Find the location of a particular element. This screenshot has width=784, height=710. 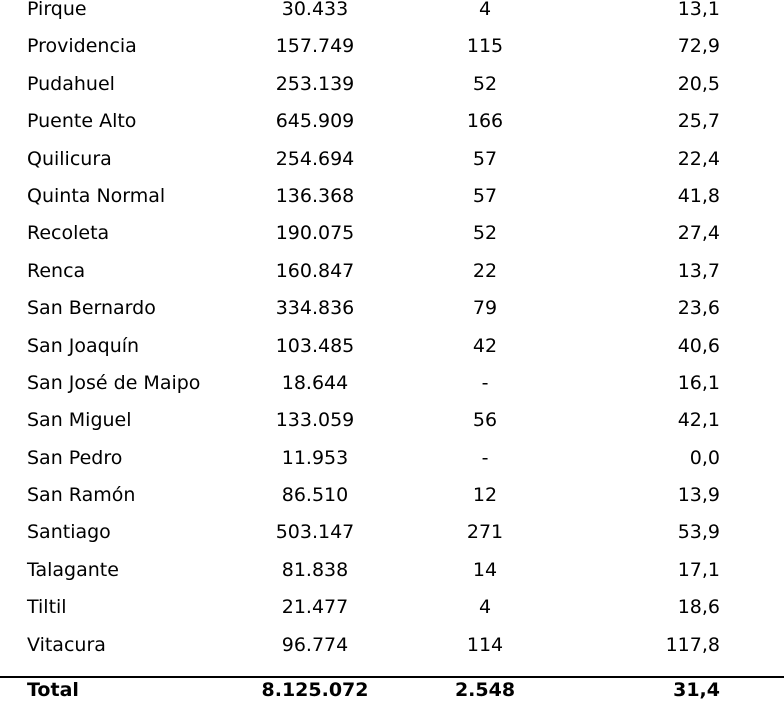

rate-value: 53,9 is located at coordinates (698, 532).